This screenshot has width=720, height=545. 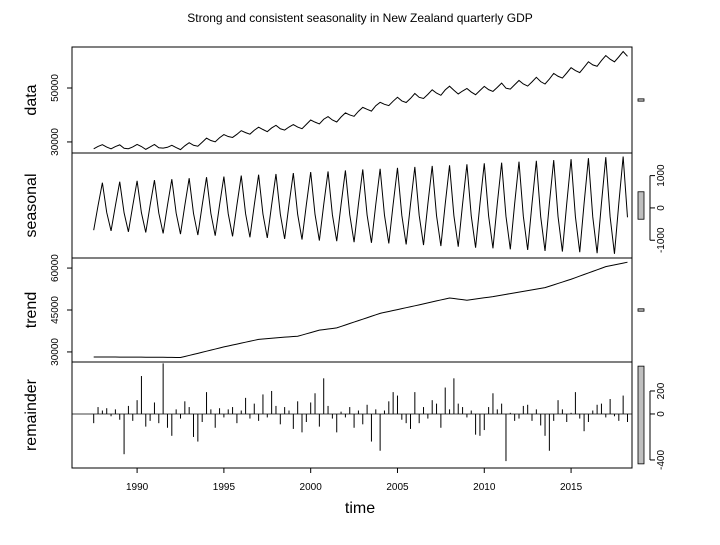 What do you see at coordinates (661, 390) in the screenshot?
I see `y-tick-label: 200` at bounding box center [661, 390].